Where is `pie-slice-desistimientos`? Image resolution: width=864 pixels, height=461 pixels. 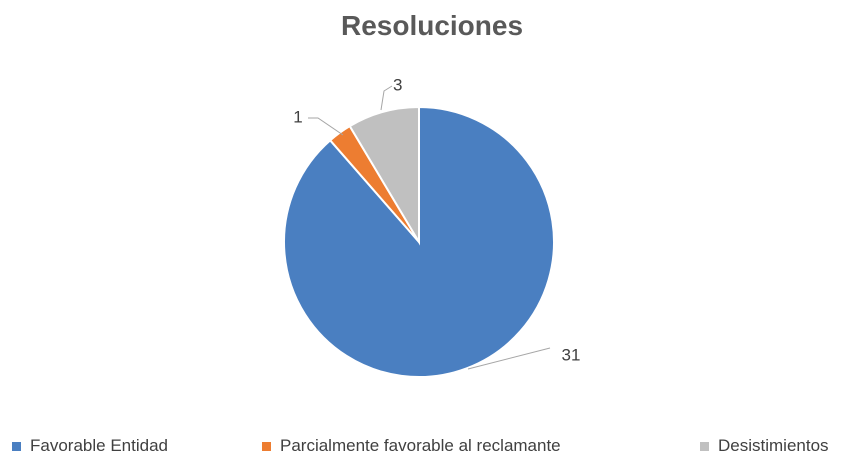
pie-slice-desistimientos is located at coordinates (384, 175).